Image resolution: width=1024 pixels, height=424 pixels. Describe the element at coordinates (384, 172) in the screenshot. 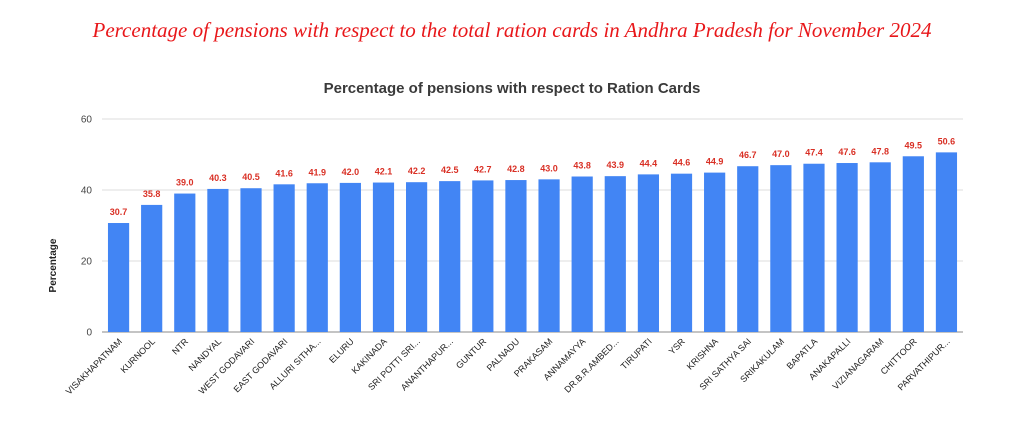

I see `data-label: 42.1` at that location.